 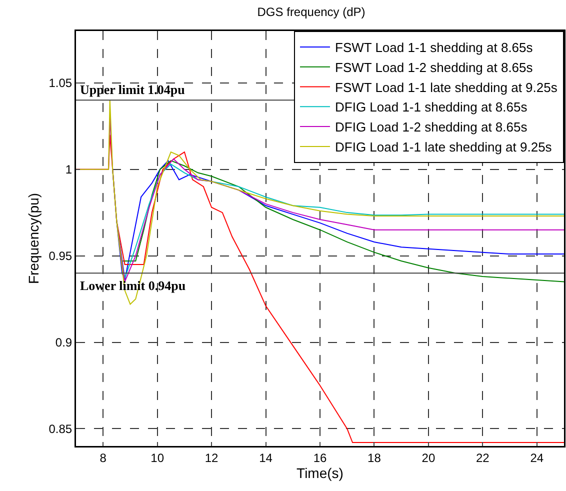 I want to click on x-tick-label: 8, so click(x=103, y=457).